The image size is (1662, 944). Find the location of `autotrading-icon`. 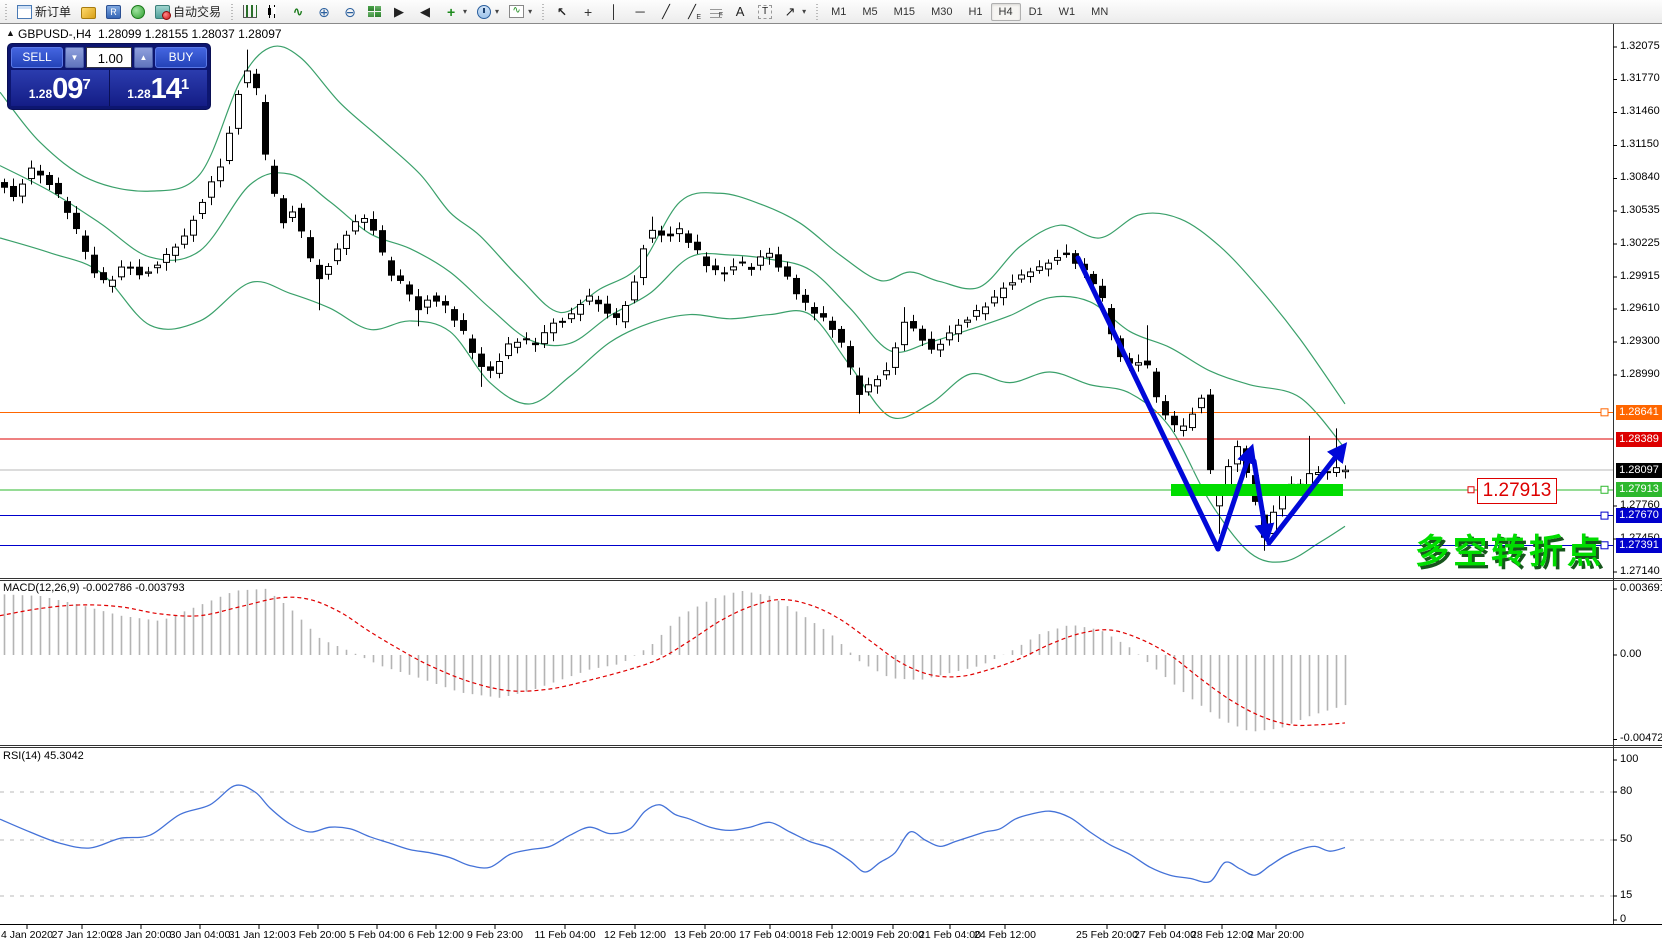

autotrading-icon is located at coordinates (163, 12).